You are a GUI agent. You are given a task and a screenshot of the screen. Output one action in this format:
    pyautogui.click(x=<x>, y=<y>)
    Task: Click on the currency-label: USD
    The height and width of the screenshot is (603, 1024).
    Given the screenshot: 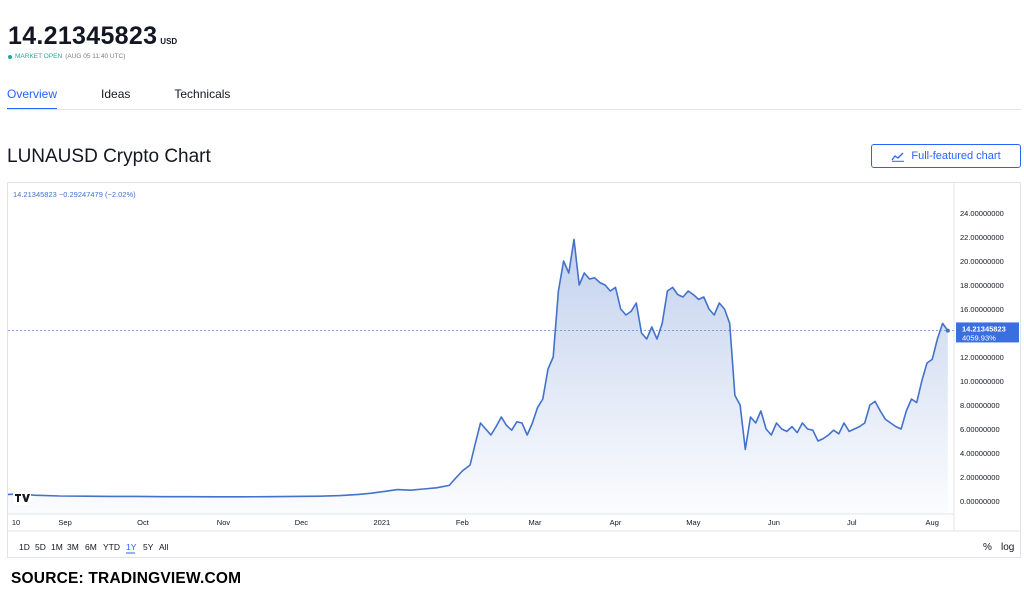 What is the action you would take?
    pyautogui.click(x=169, y=41)
    